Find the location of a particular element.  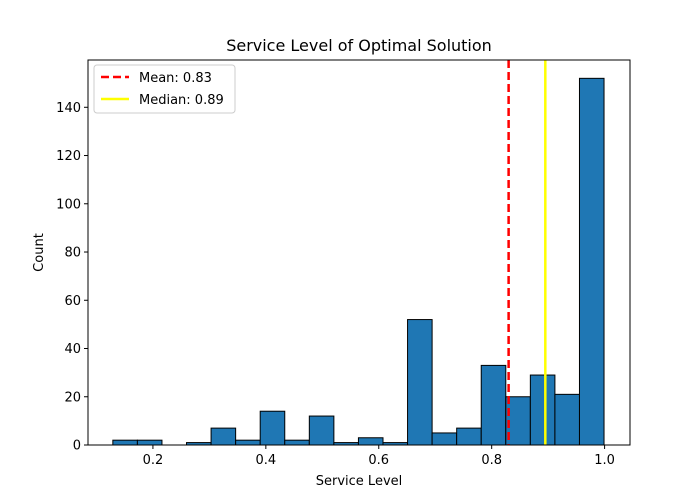

y-tick-label: 40 is located at coordinates (72, 349).